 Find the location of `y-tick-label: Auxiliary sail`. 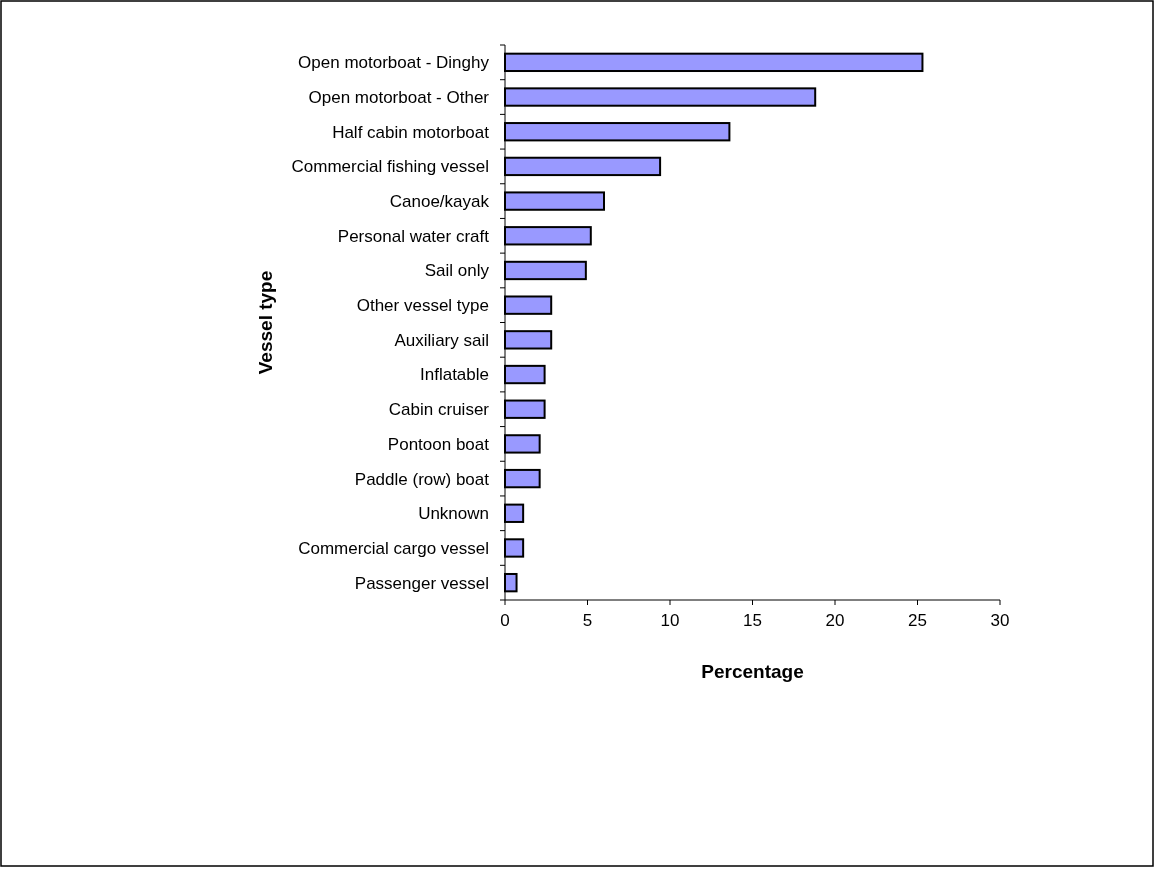

y-tick-label: Auxiliary sail is located at coordinates (441, 340).